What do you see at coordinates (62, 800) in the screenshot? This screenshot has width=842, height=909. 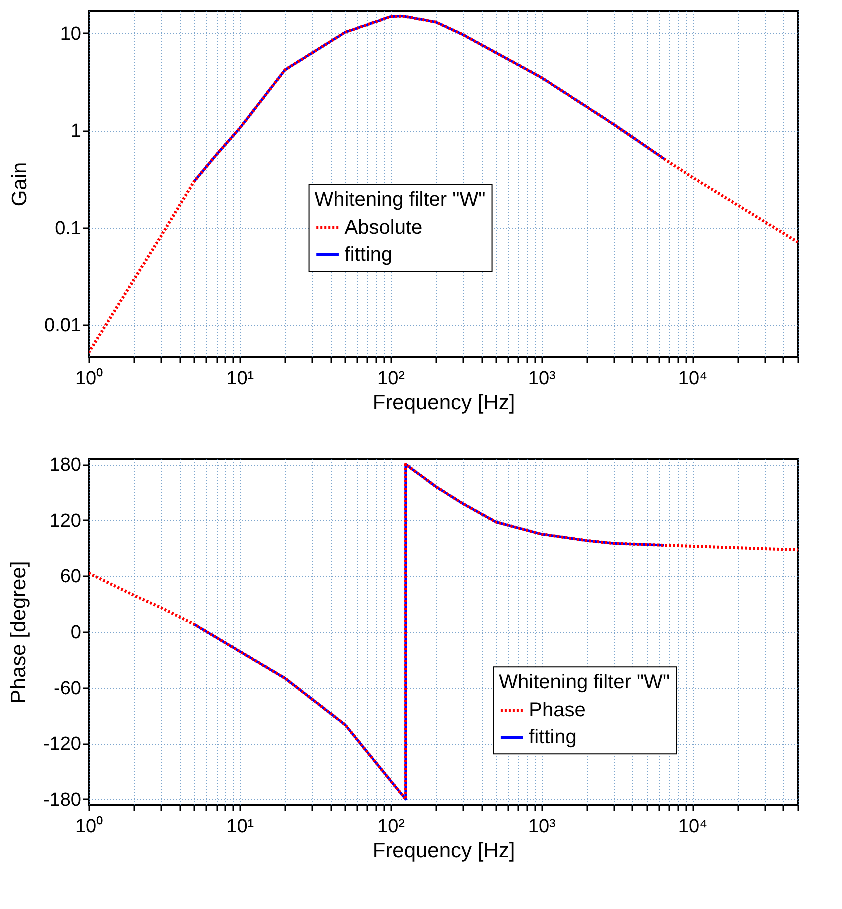 I see `y-tick-label: -180` at bounding box center [62, 800].